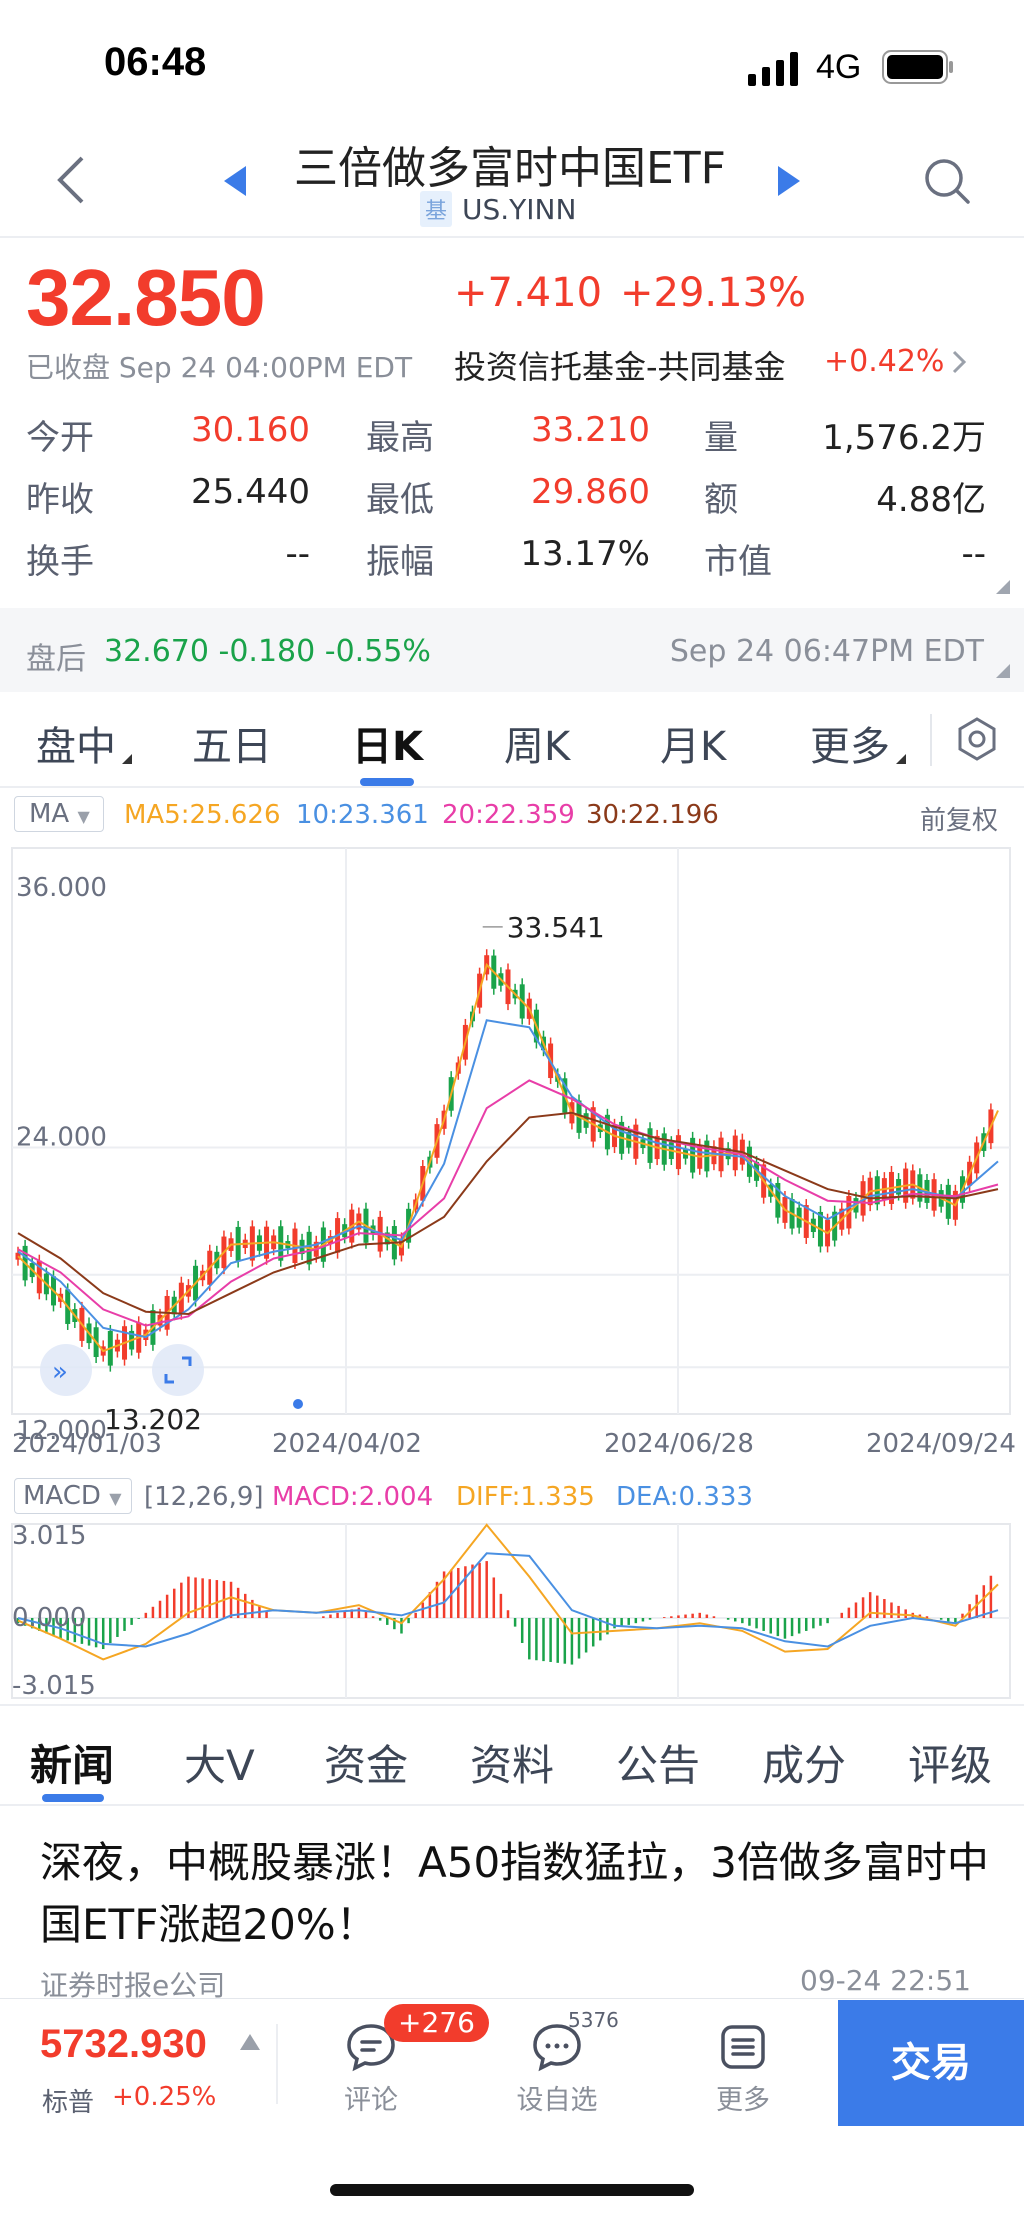 This screenshot has height=2217, width=1024. What do you see at coordinates (931, 2063) in the screenshot?
I see `trade-button: 交易` at bounding box center [931, 2063].